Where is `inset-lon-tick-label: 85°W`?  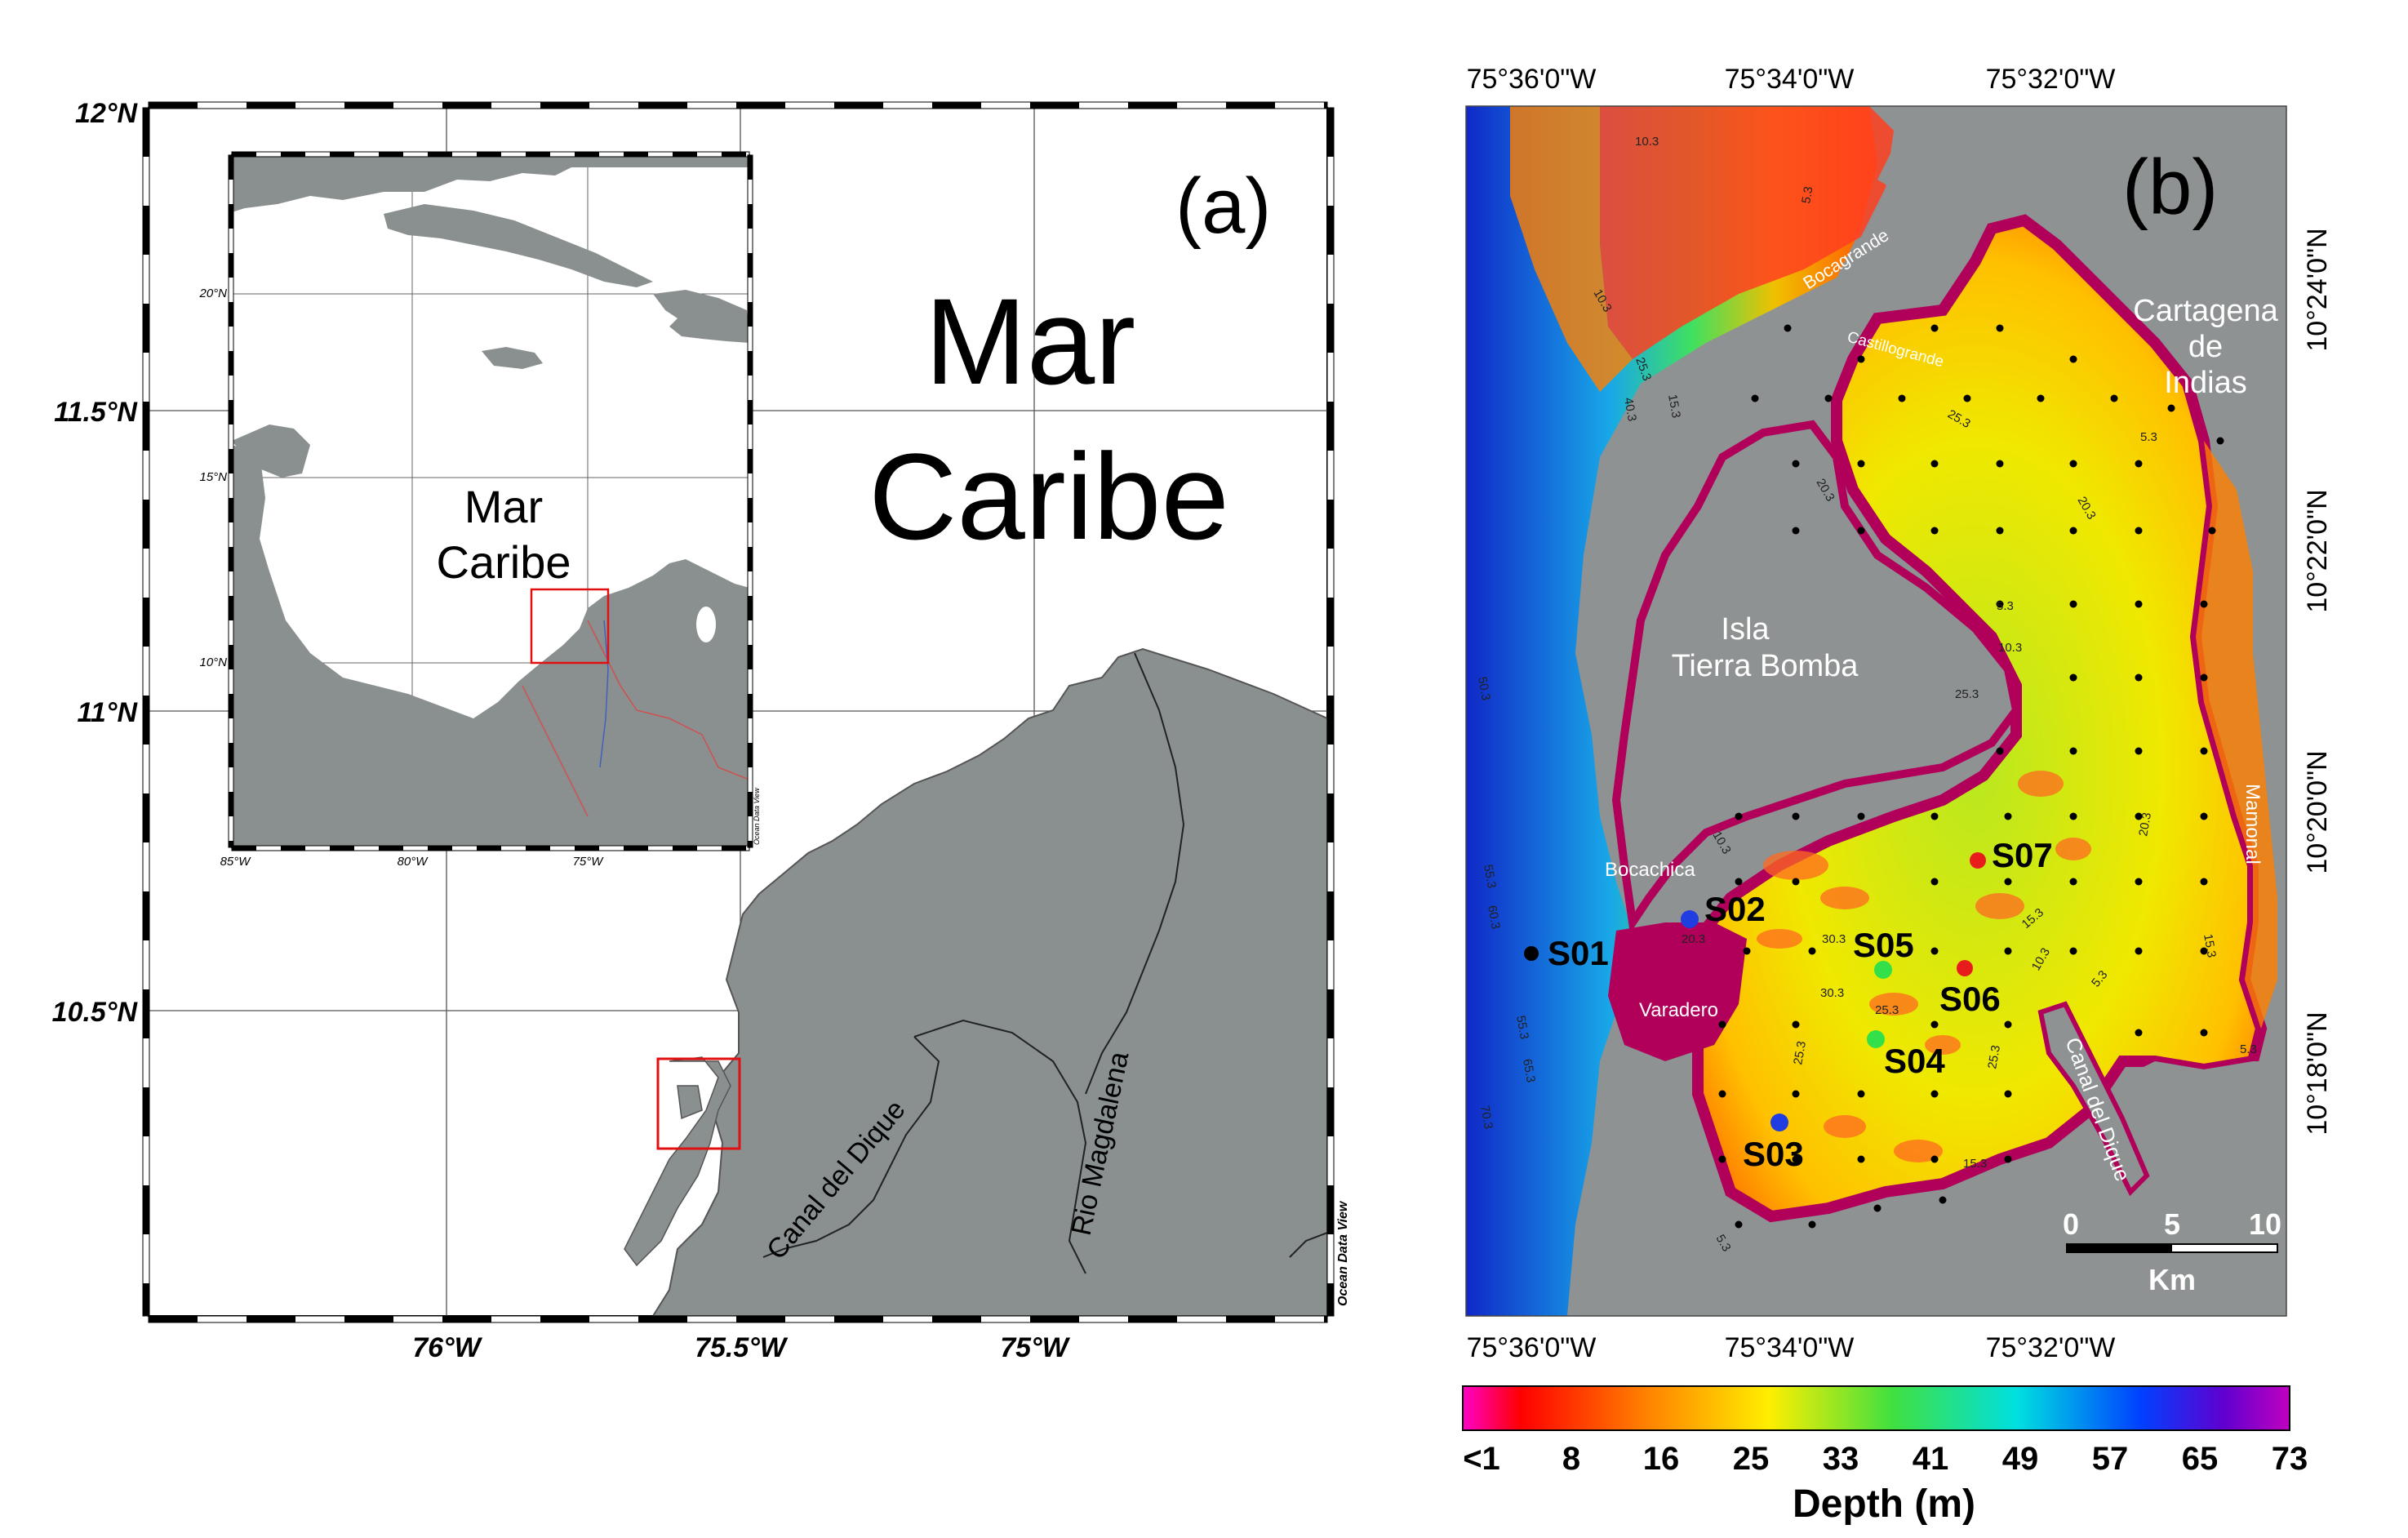
inset-lon-tick-label: 85°W is located at coordinates (236, 862).